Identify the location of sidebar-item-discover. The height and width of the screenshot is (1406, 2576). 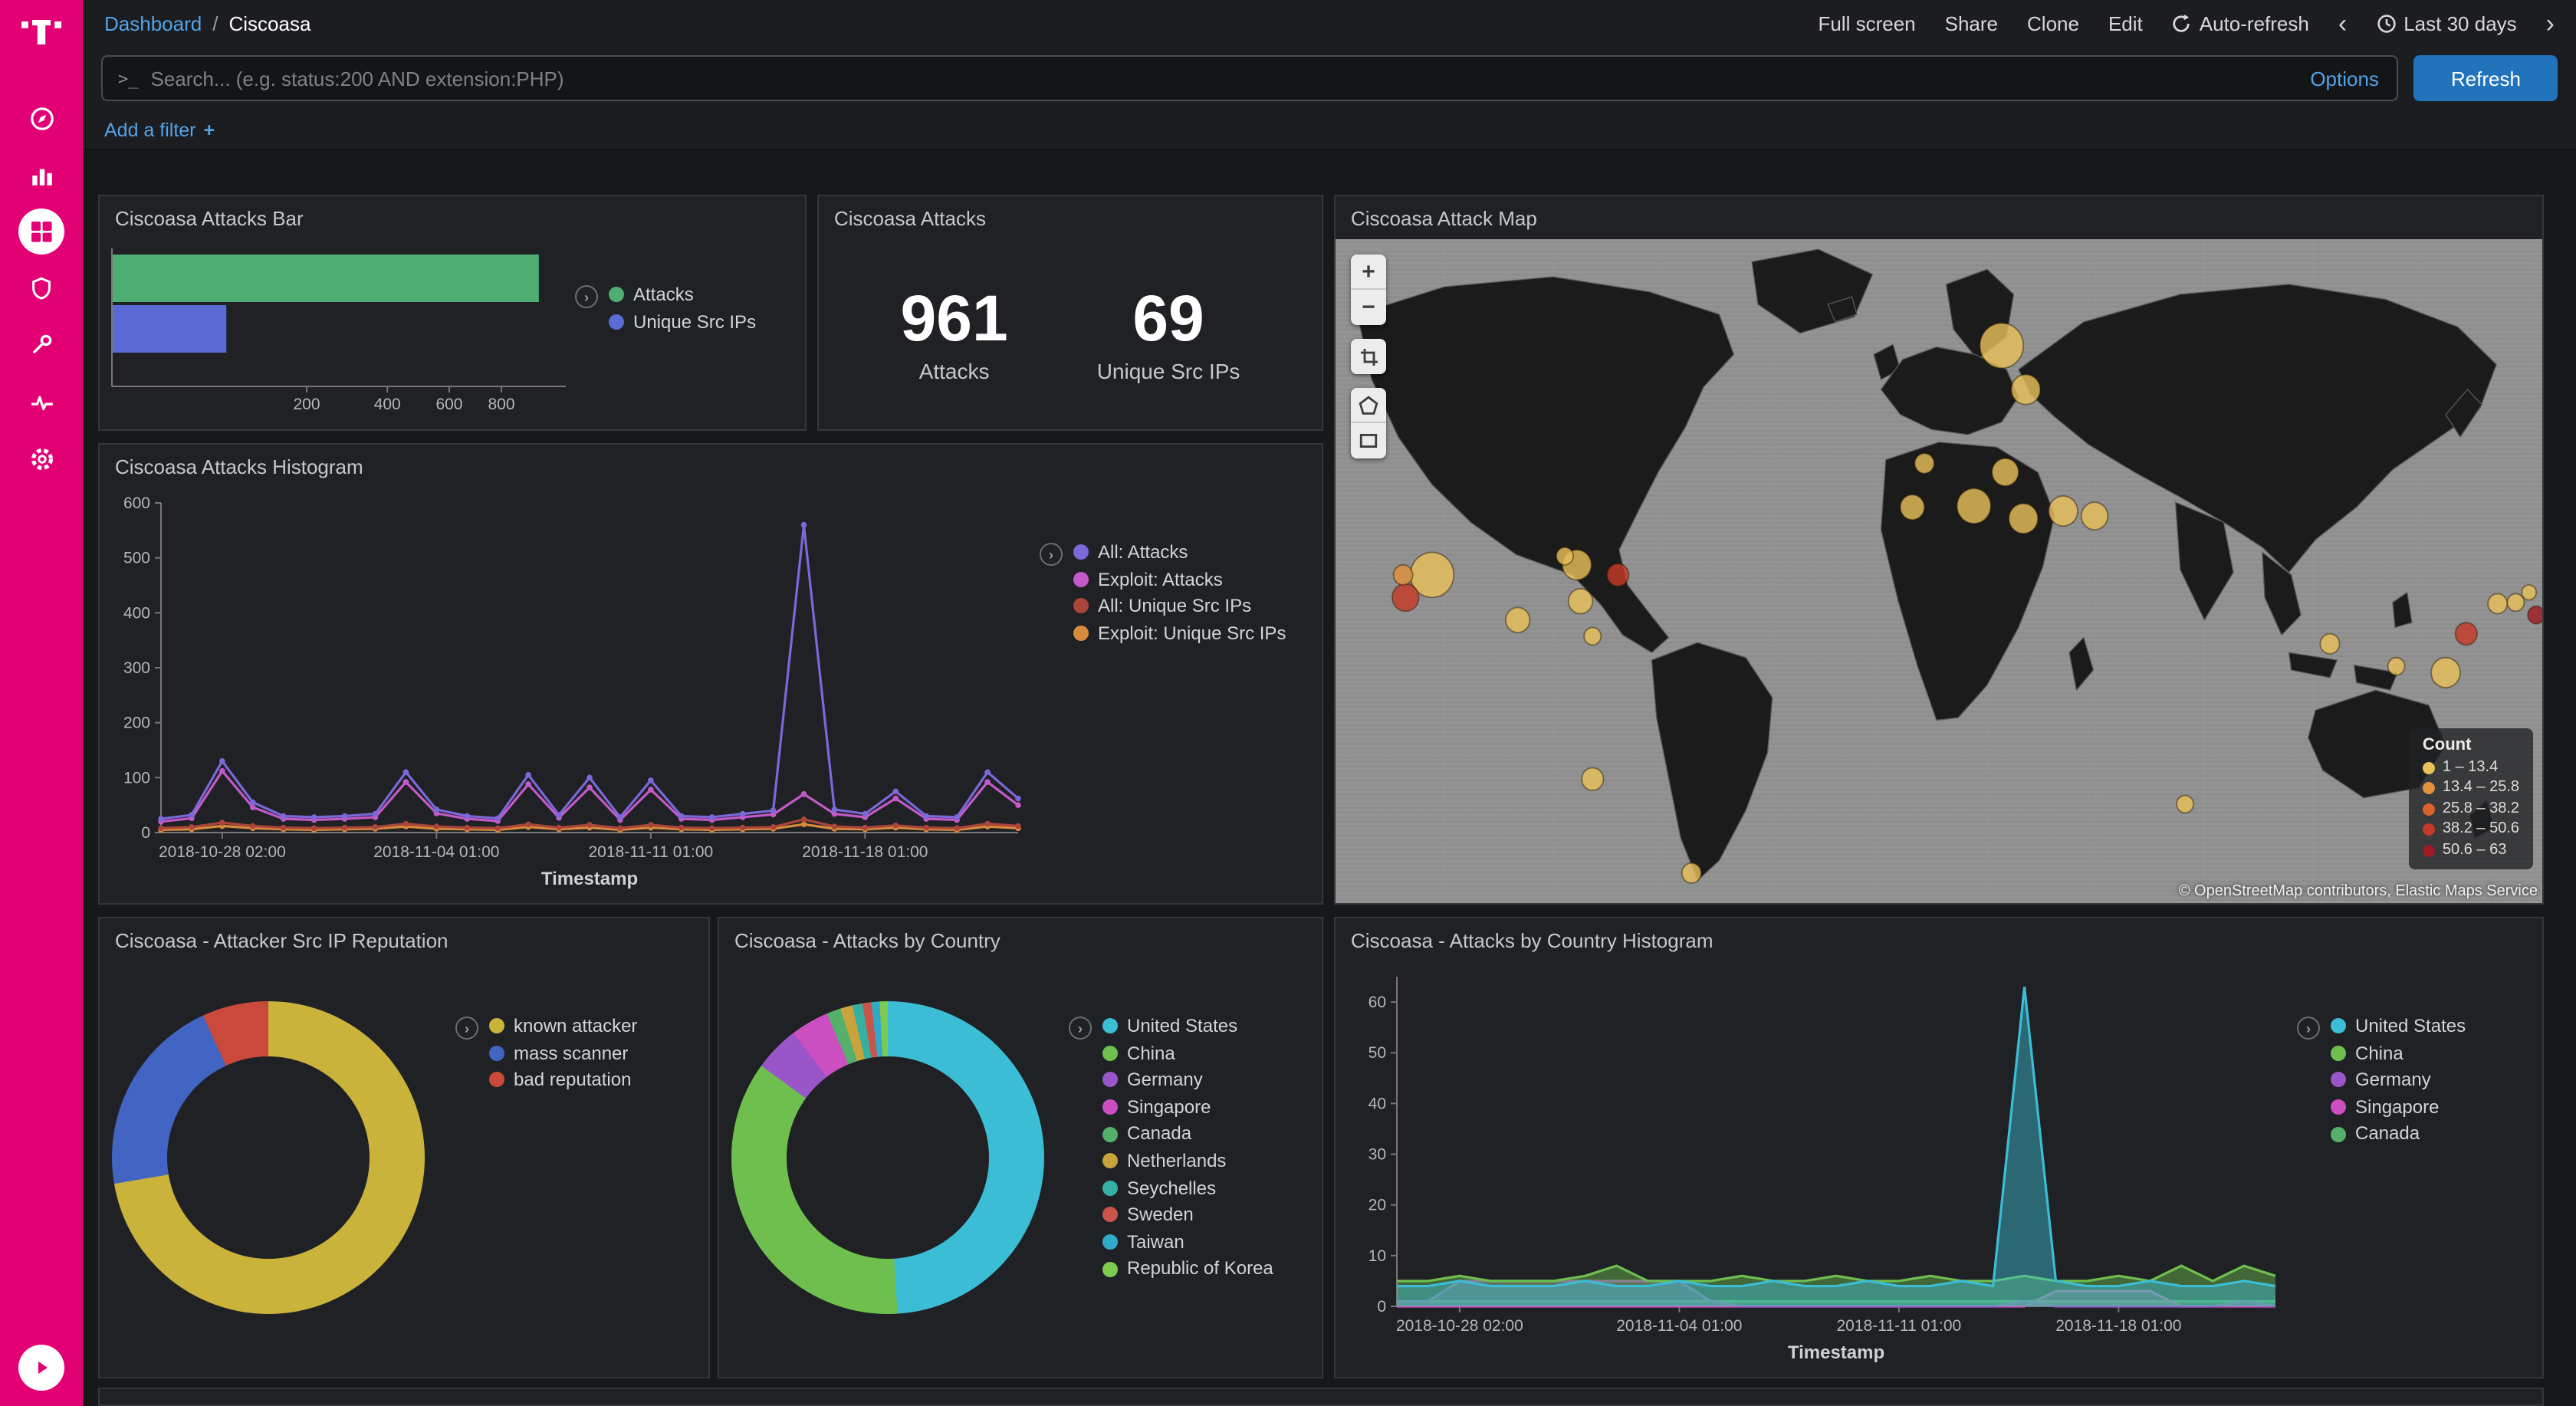
(41, 118).